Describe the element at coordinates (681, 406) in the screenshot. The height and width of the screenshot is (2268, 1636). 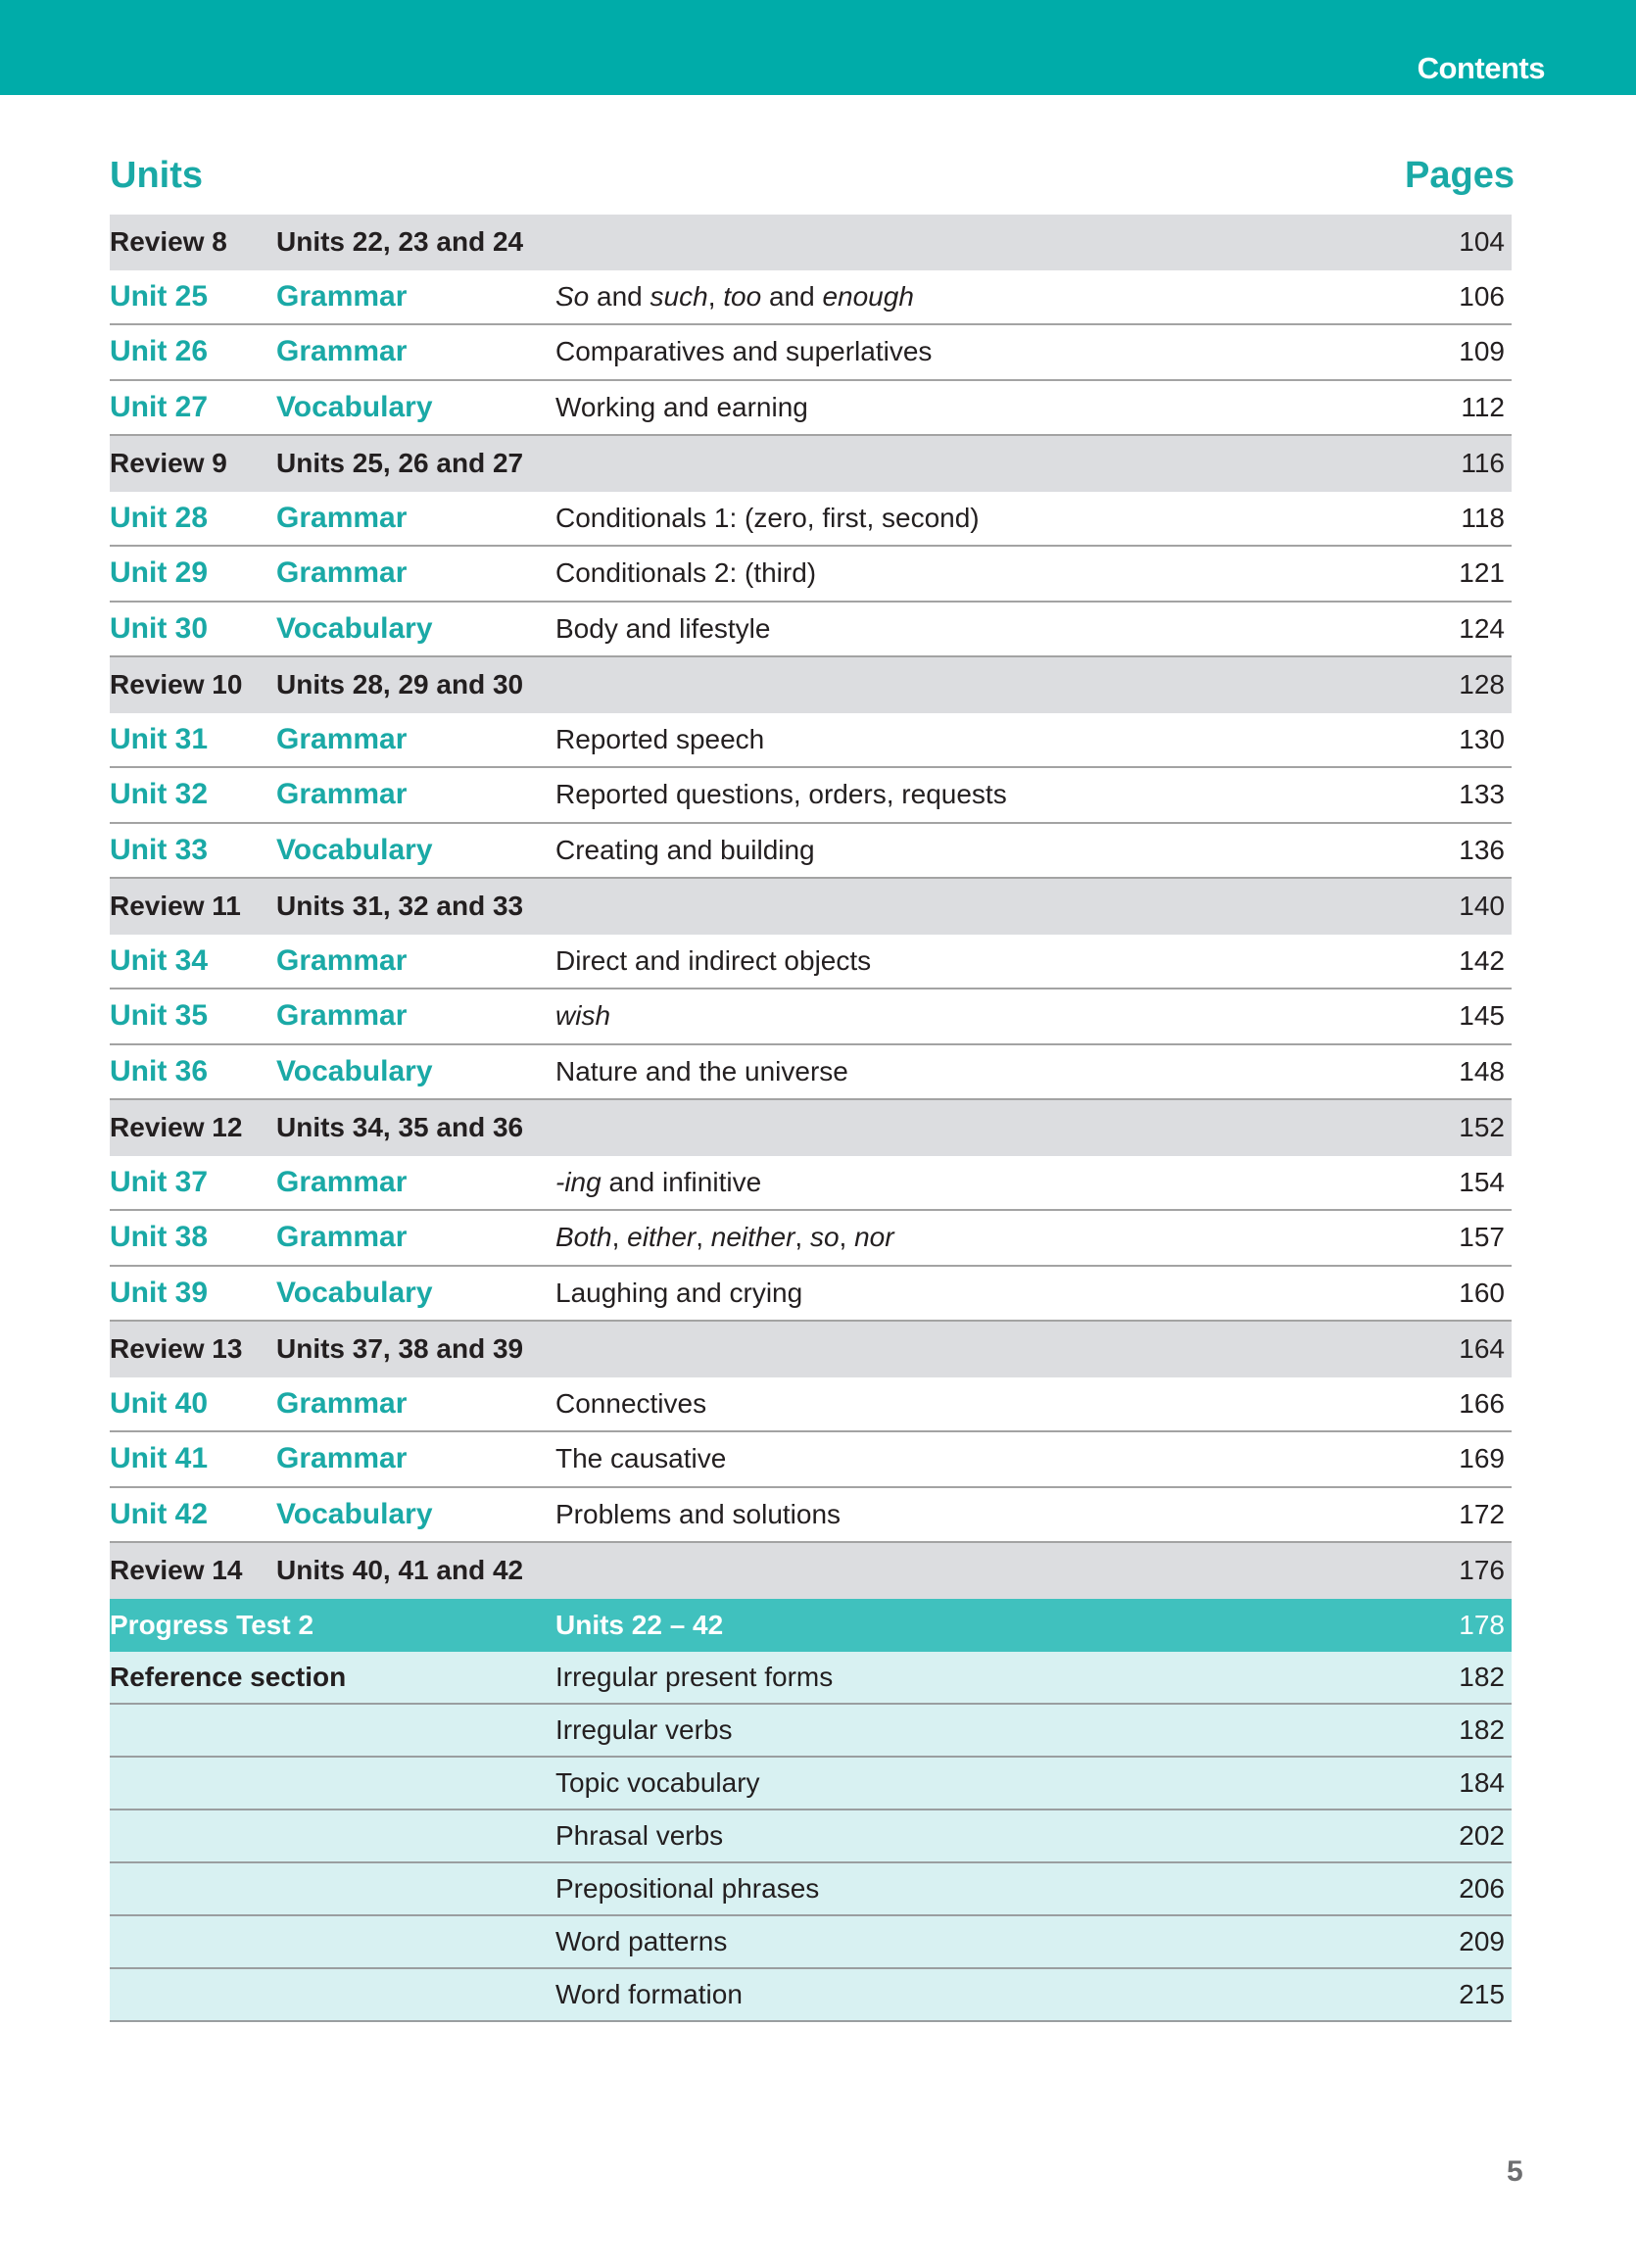
I see `topic-text: Working and earning` at that location.